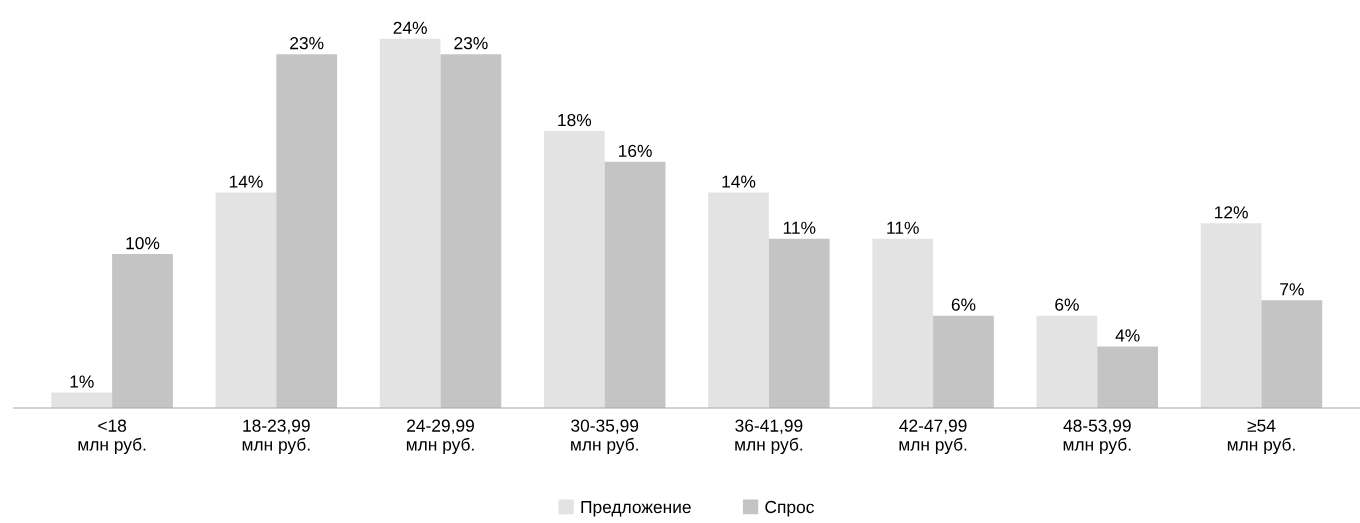  I want to click on data-label: 16%, so click(635, 150).